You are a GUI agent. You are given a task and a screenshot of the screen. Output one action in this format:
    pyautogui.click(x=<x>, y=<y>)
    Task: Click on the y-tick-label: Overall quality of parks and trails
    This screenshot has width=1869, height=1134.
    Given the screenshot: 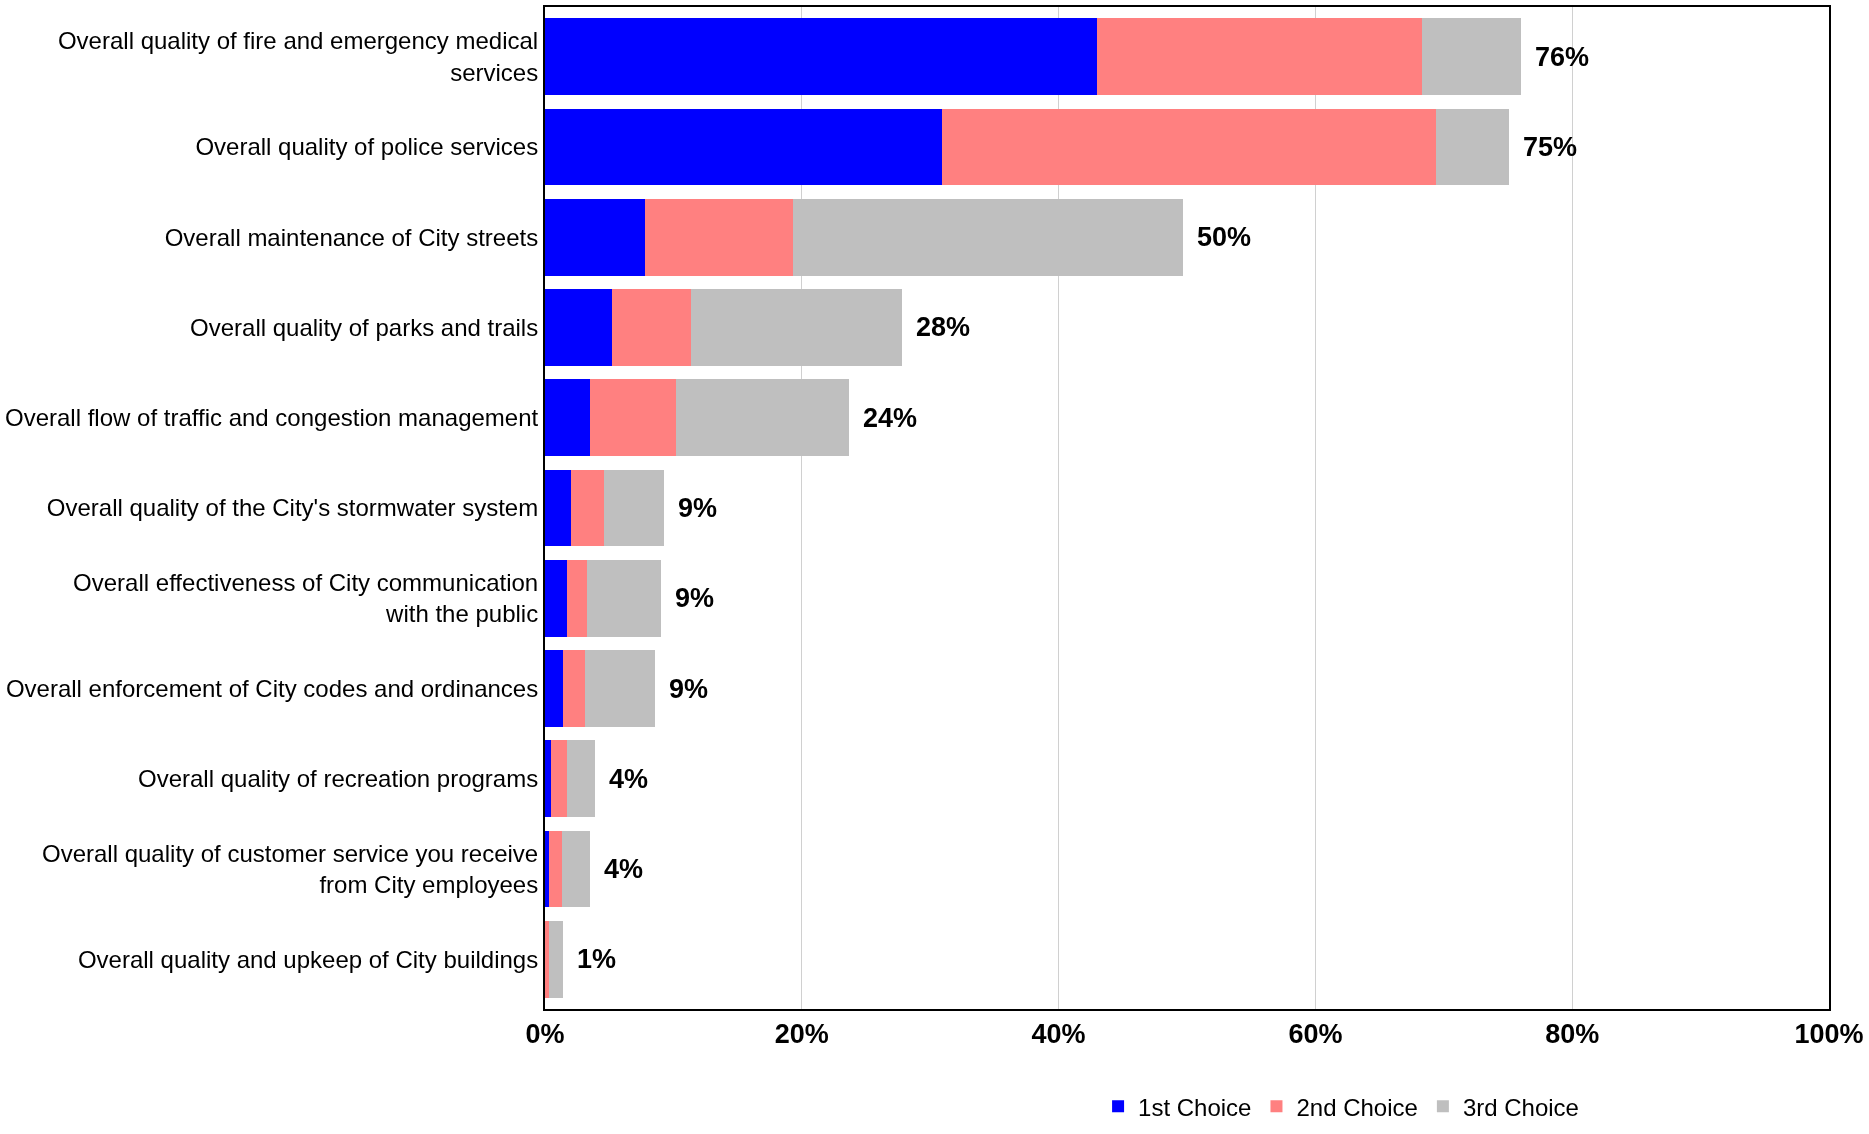 What is the action you would take?
    pyautogui.click(x=364, y=327)
    